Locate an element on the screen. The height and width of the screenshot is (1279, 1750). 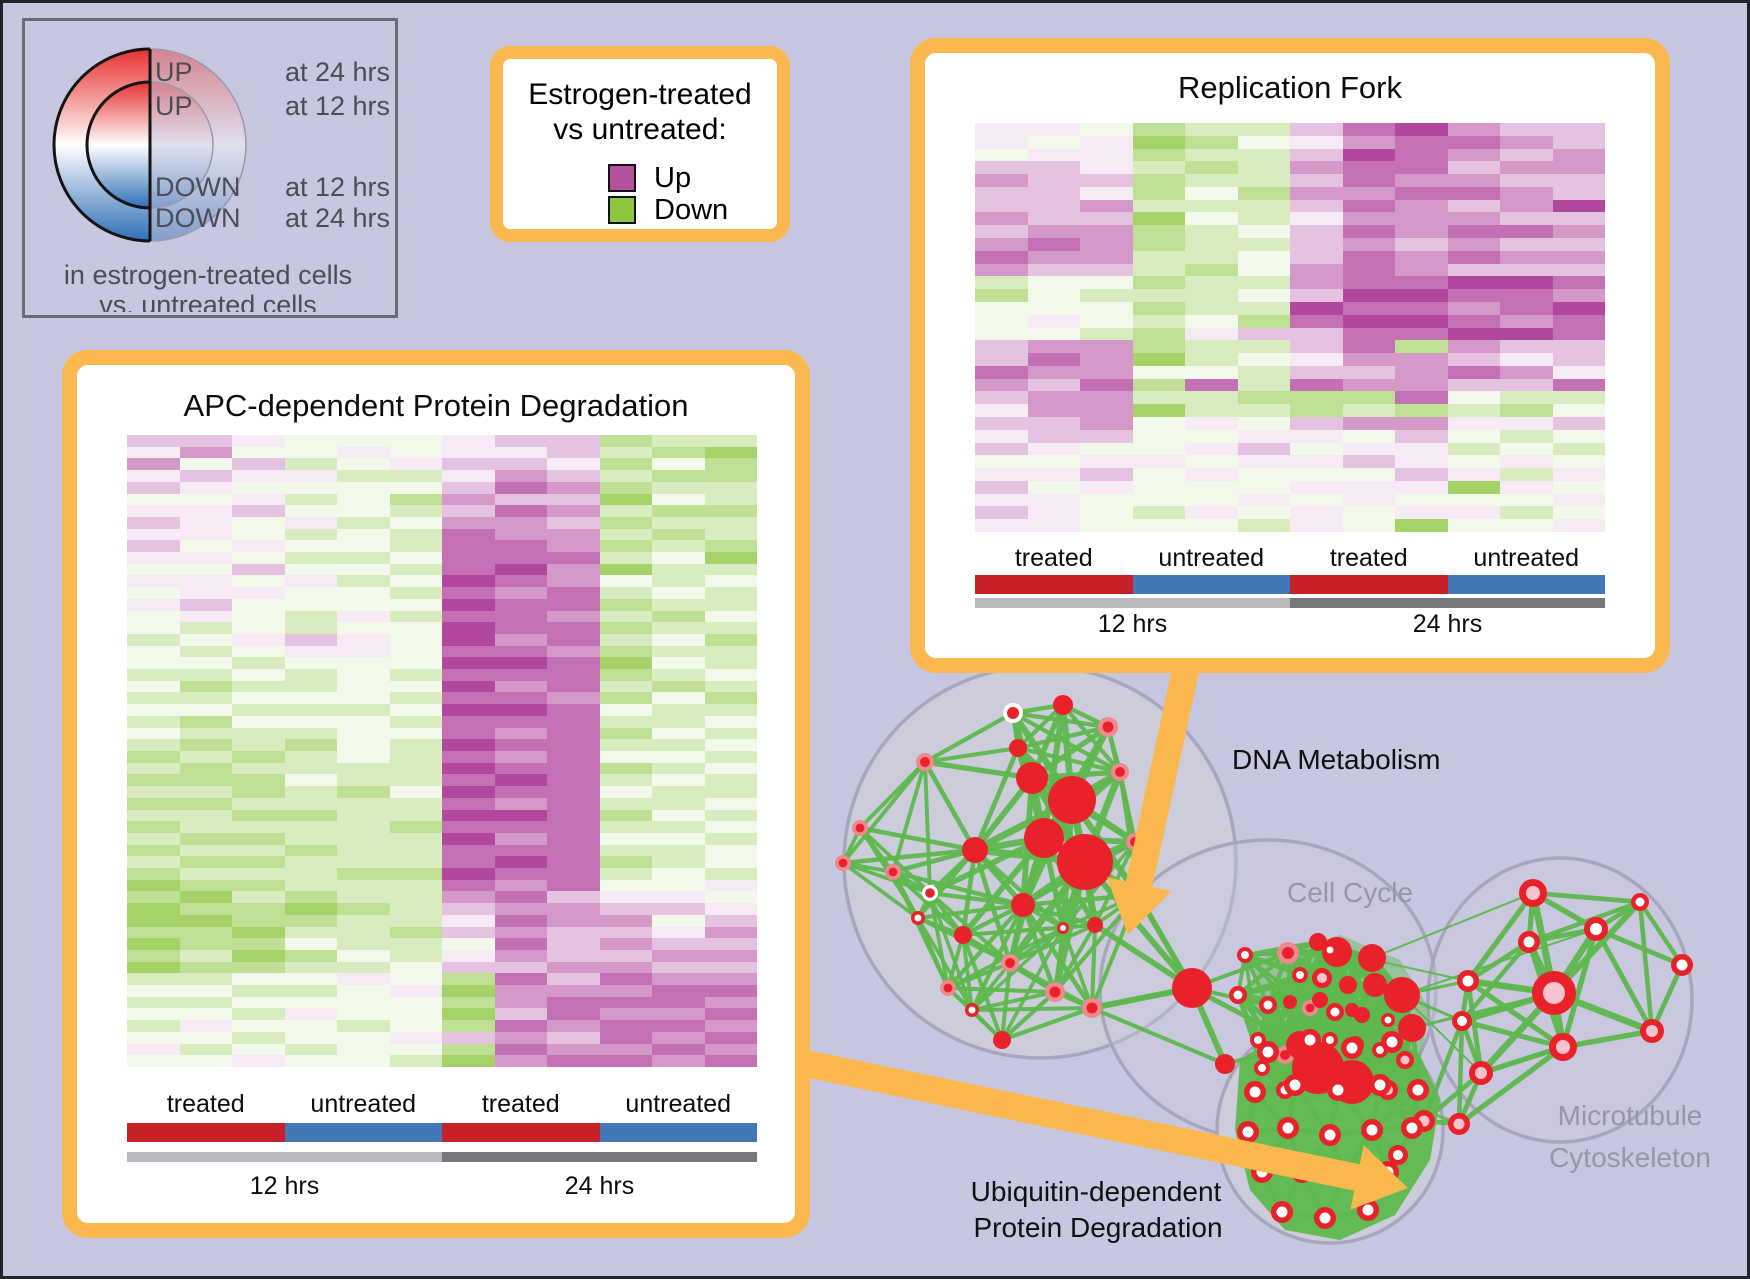
arrow-replication-fork-to-dna-shaft is located at coordinates (1164, 767).